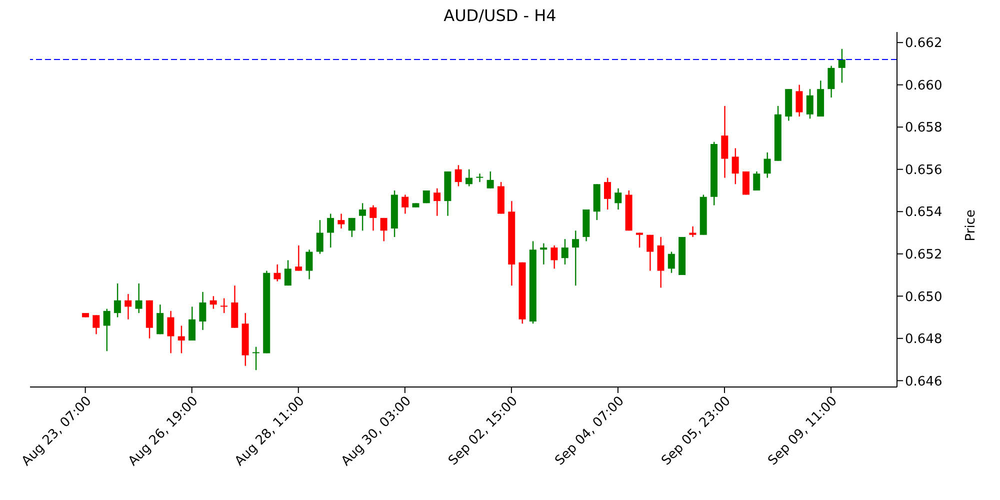 The width and height of the screenshot is (1000, 500). Describe the element at coordinates (923, 86) in the screenshot. I see `y-tick-label: 0.660` at that location.